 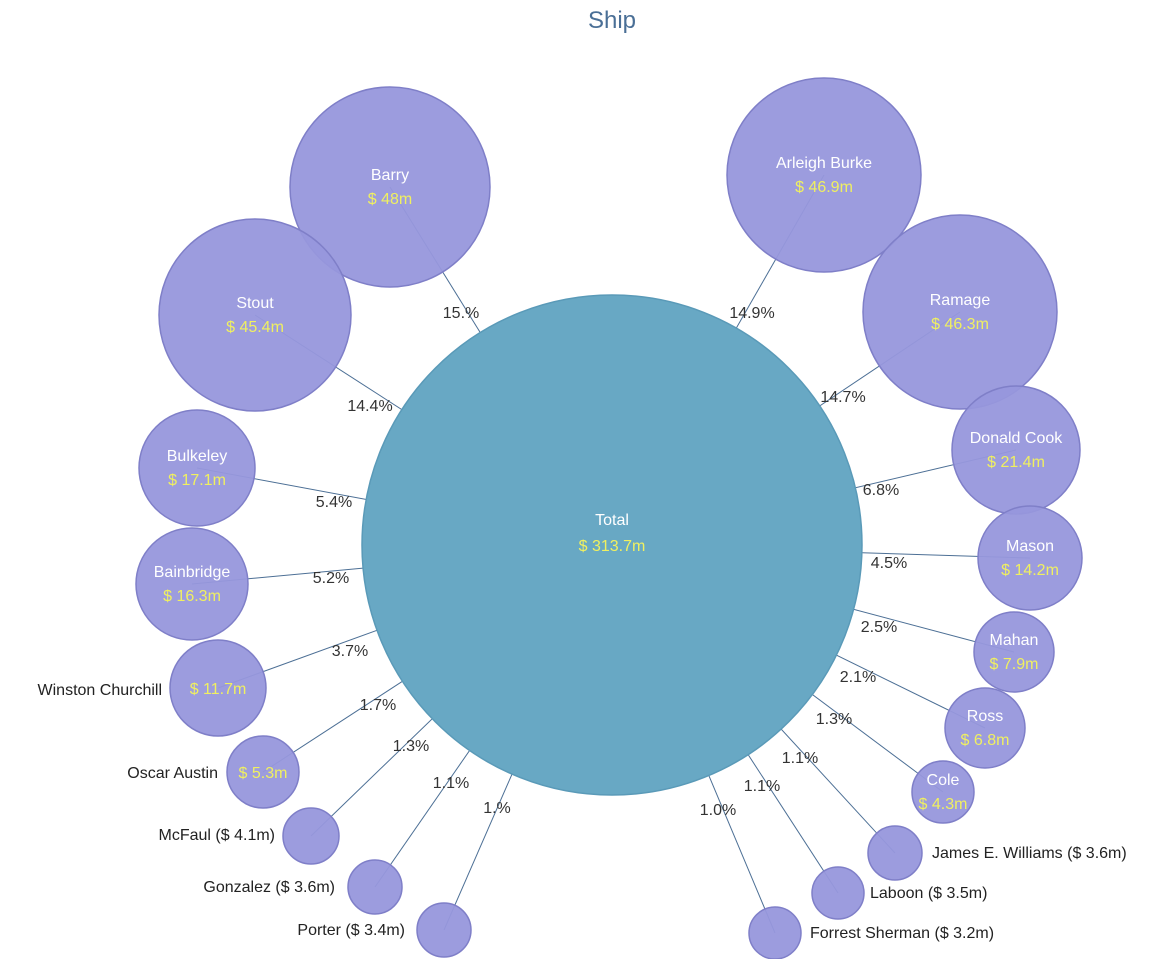 What do you see at coordinates (612, 20) in the screenshot?
I see `chart-title: Ship` at bounding box center [612, 20].